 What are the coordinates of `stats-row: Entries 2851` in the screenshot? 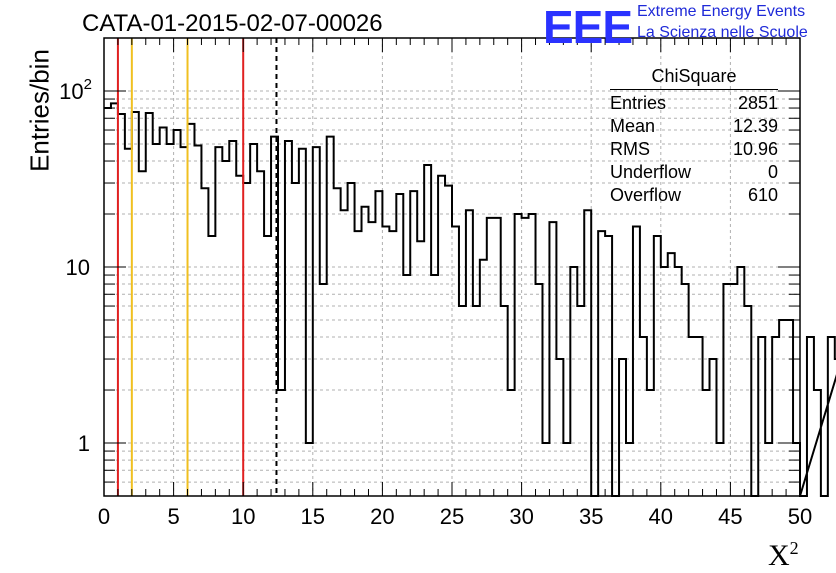 It's located at (694, 103).